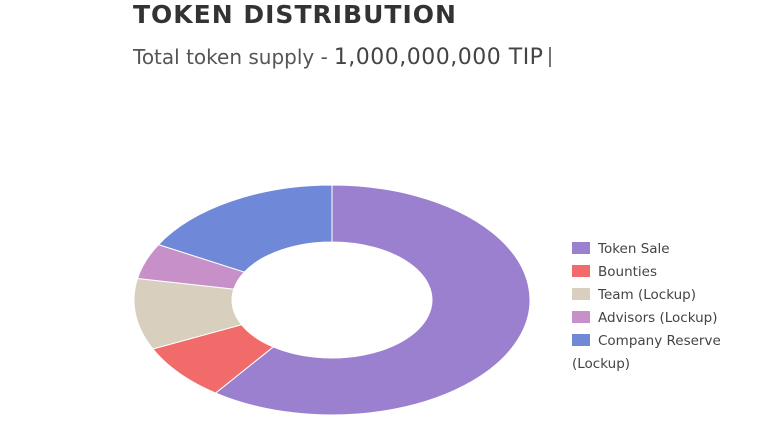  What do you see at coordinates (295, 14) in the screenshot?
I see `chart-title: TOKEN DISTRIBUTION` at bounding box center [295, 14].